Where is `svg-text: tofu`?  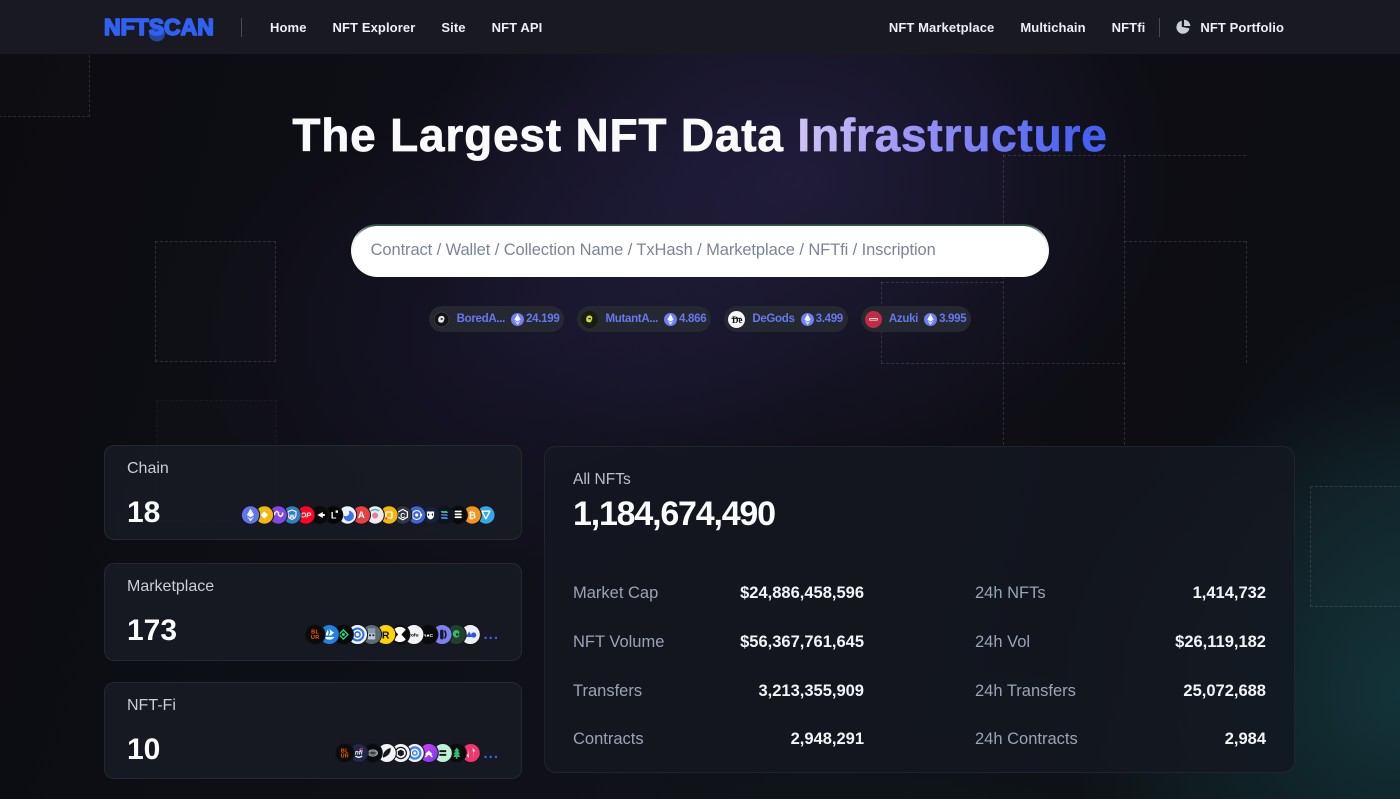
svg-text: tofu is located at coordinates (413, 636).